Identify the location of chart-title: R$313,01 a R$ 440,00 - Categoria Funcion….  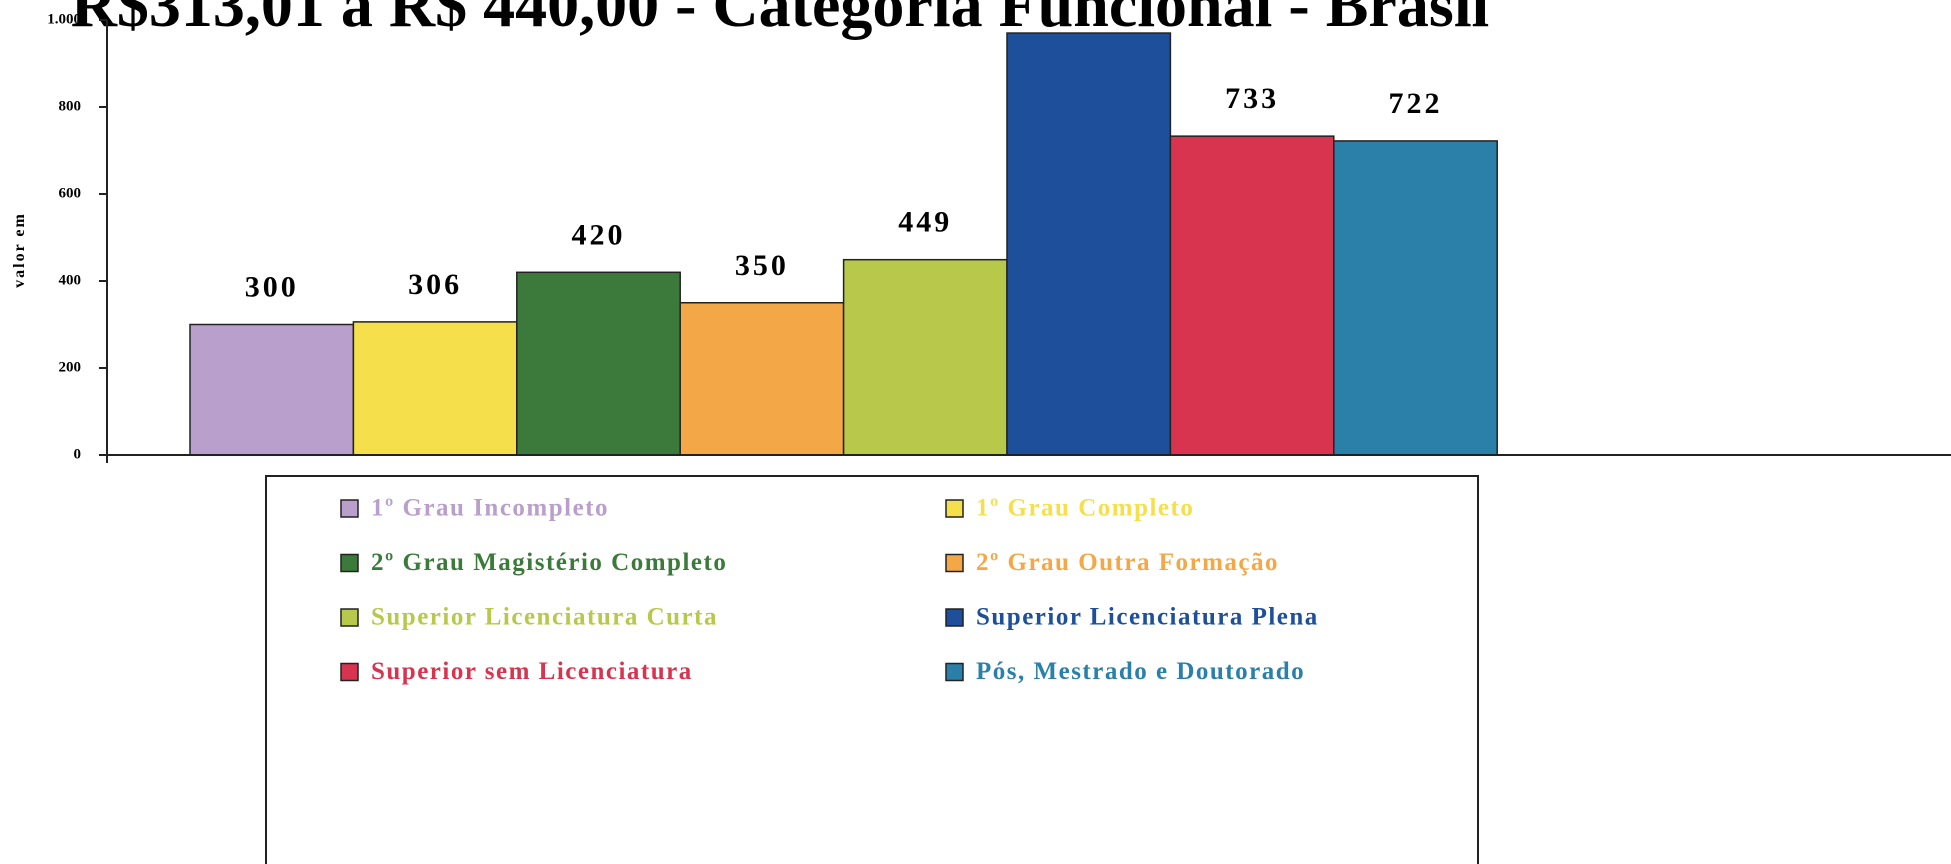
(780, 20).